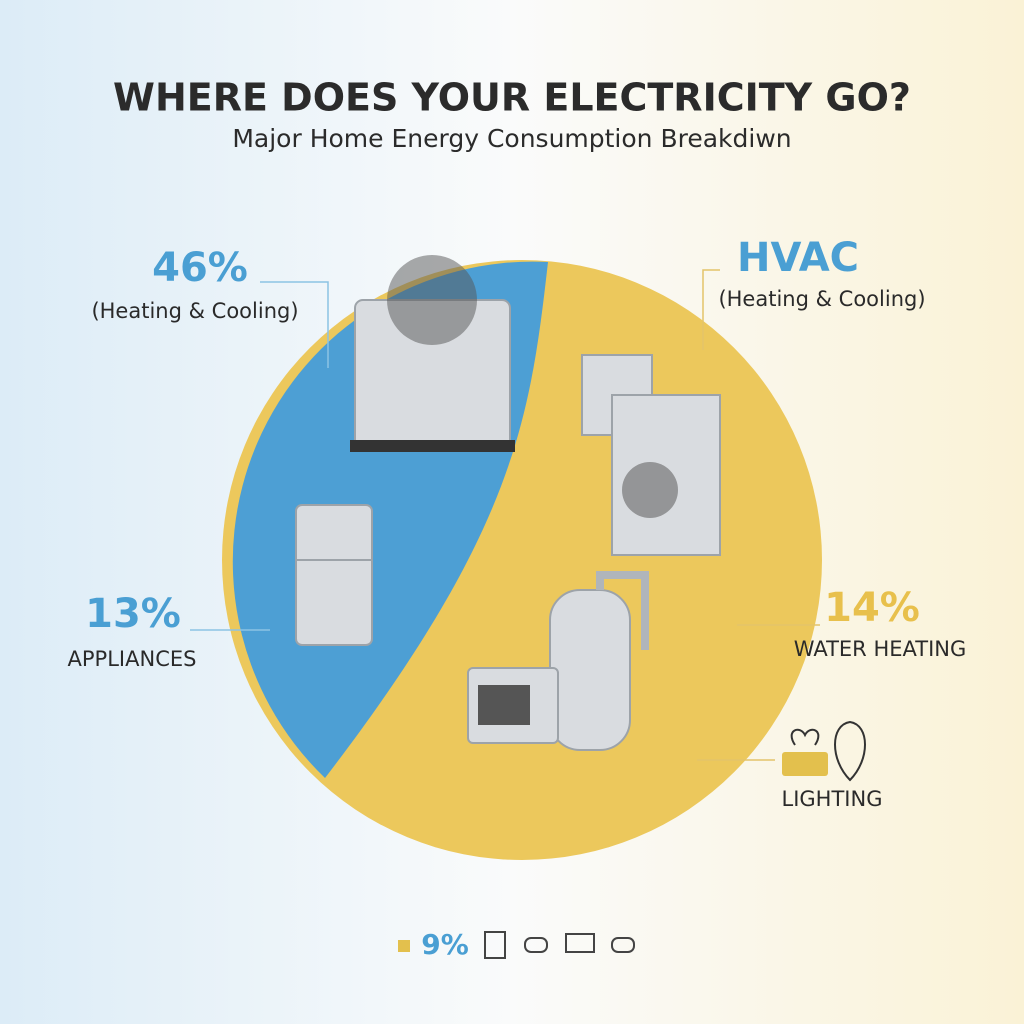 This screenshot has width=1024, height=1024. What do you see at coordinates (133, 614) in the screenshot?
I see `label-value: 13%` at bounding box center [133, 614].